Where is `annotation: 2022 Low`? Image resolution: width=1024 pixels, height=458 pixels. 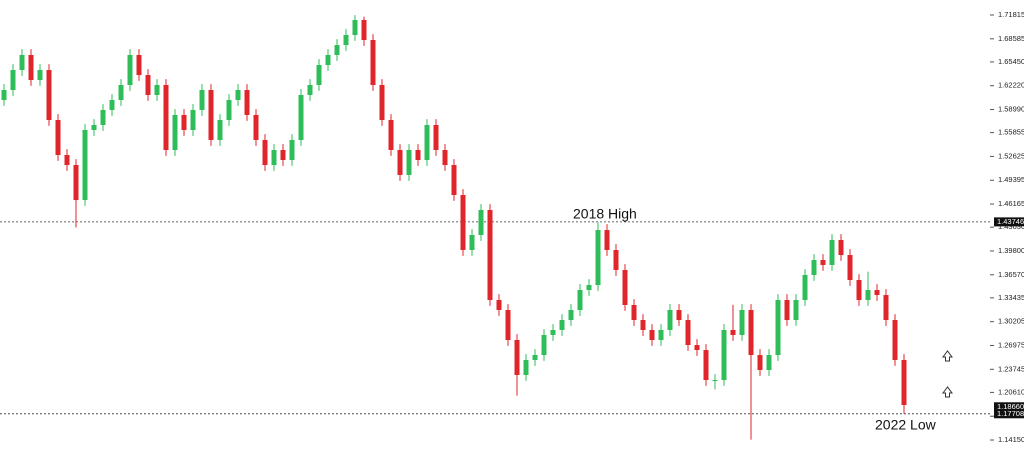 annotation: 2022 Low is located at coordinates (906, 425).